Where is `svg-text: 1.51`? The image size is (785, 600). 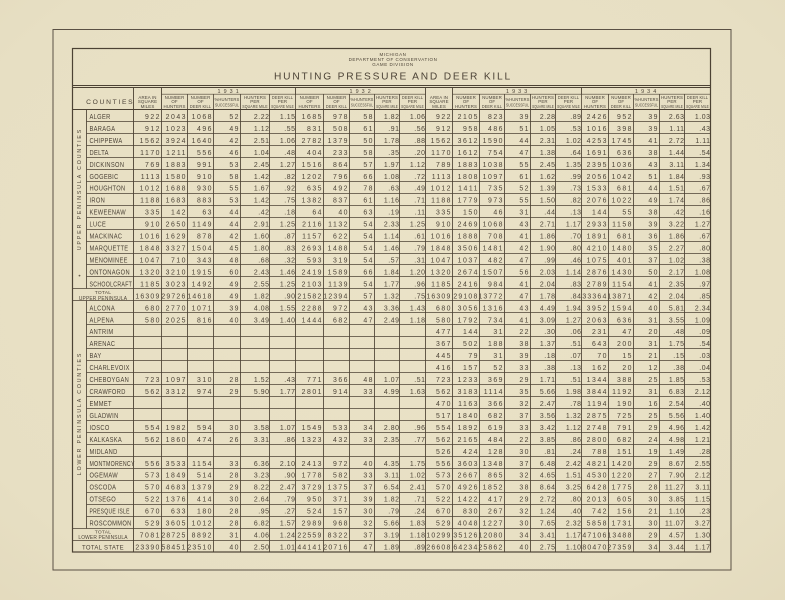 svg-text: 1.51 is located at coordinates (677, 189).